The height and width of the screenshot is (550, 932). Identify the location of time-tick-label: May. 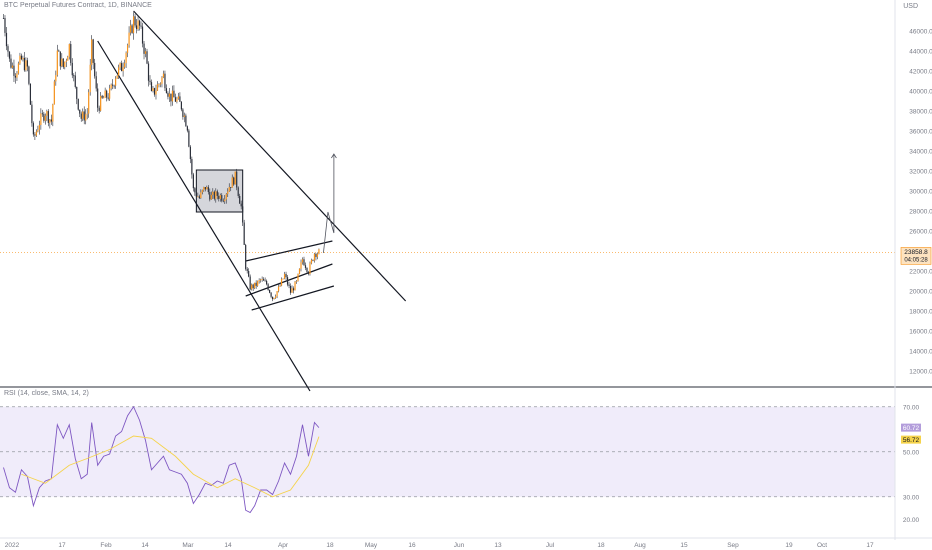
(371, 545).